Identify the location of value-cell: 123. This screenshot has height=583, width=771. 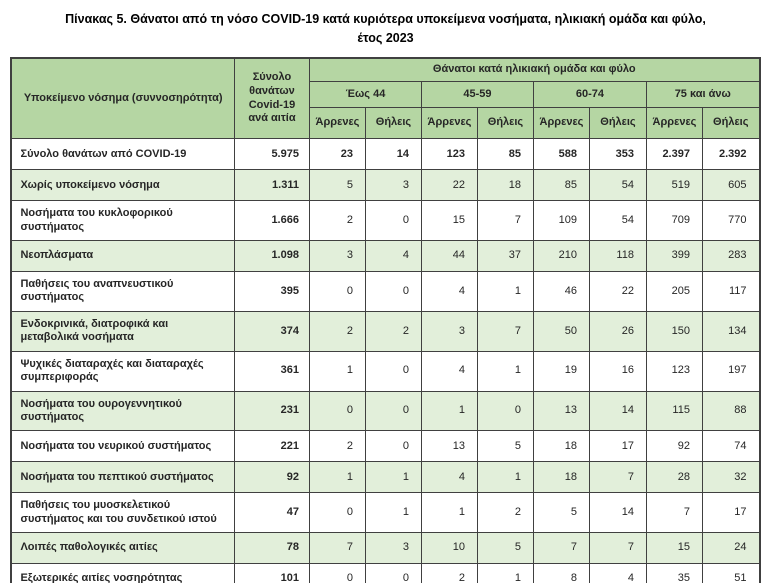
(674, 371).